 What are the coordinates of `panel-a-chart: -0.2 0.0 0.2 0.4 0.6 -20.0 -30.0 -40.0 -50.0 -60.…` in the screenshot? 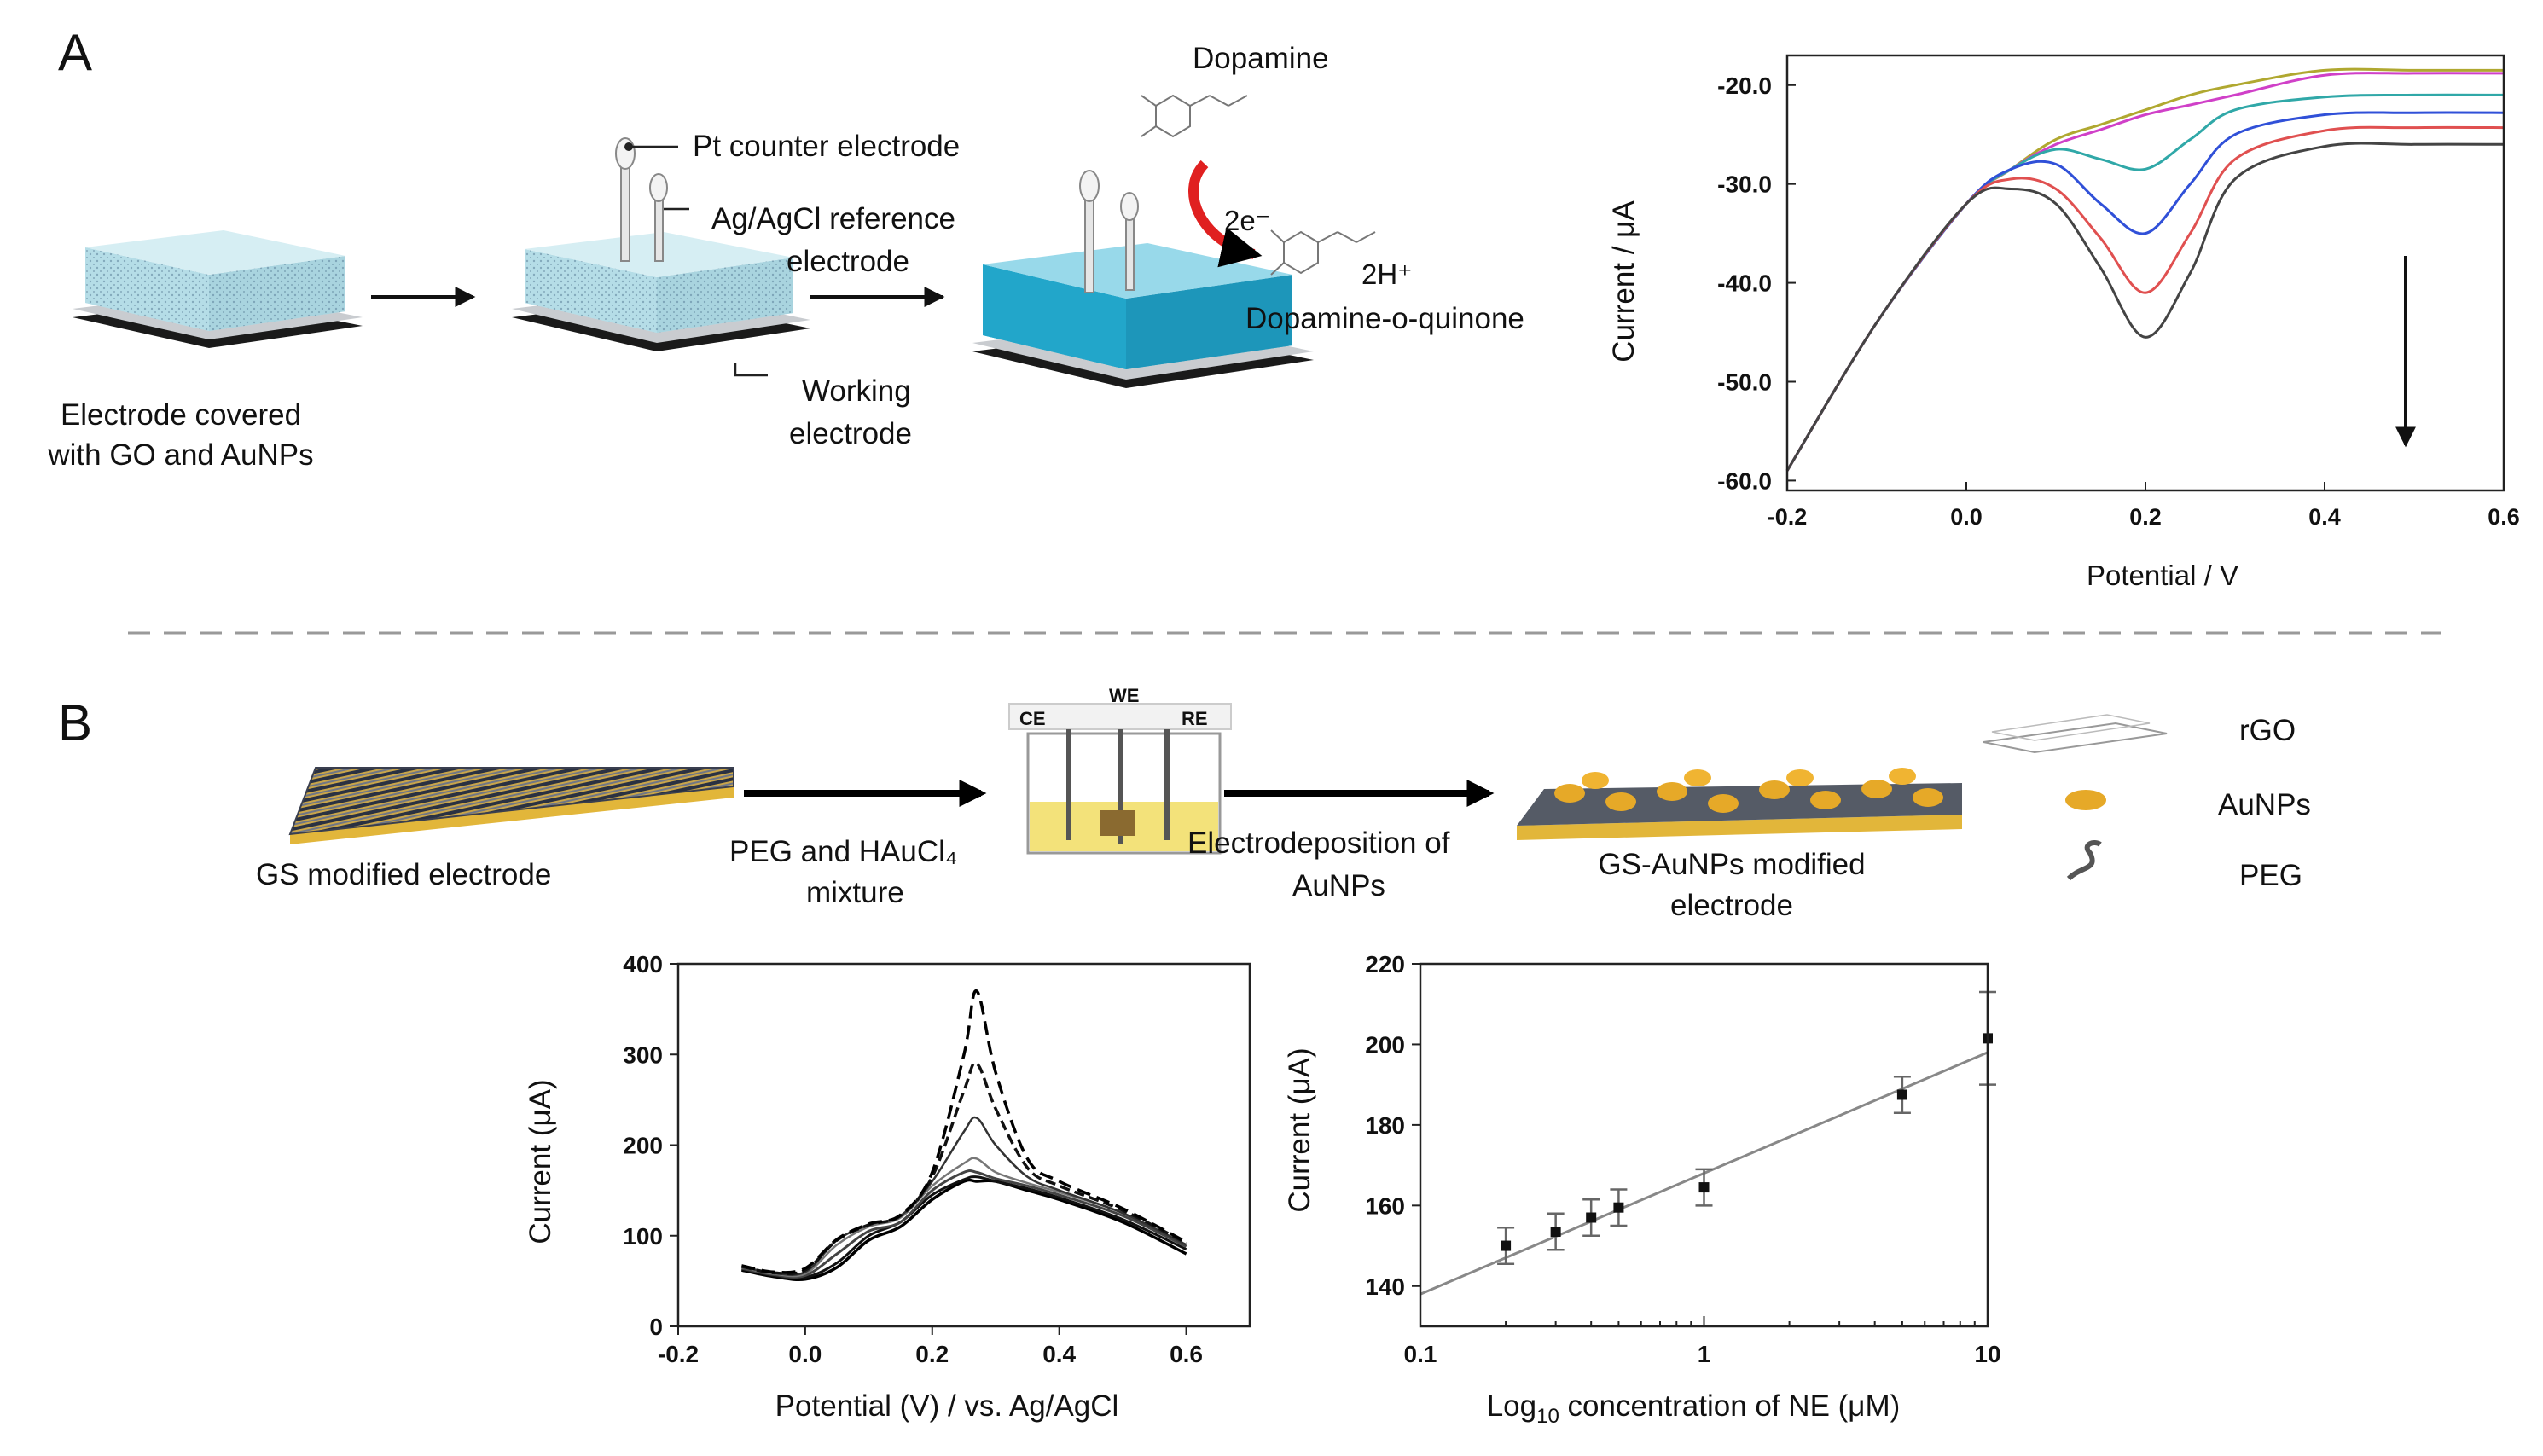 It's located at (2063, 322).